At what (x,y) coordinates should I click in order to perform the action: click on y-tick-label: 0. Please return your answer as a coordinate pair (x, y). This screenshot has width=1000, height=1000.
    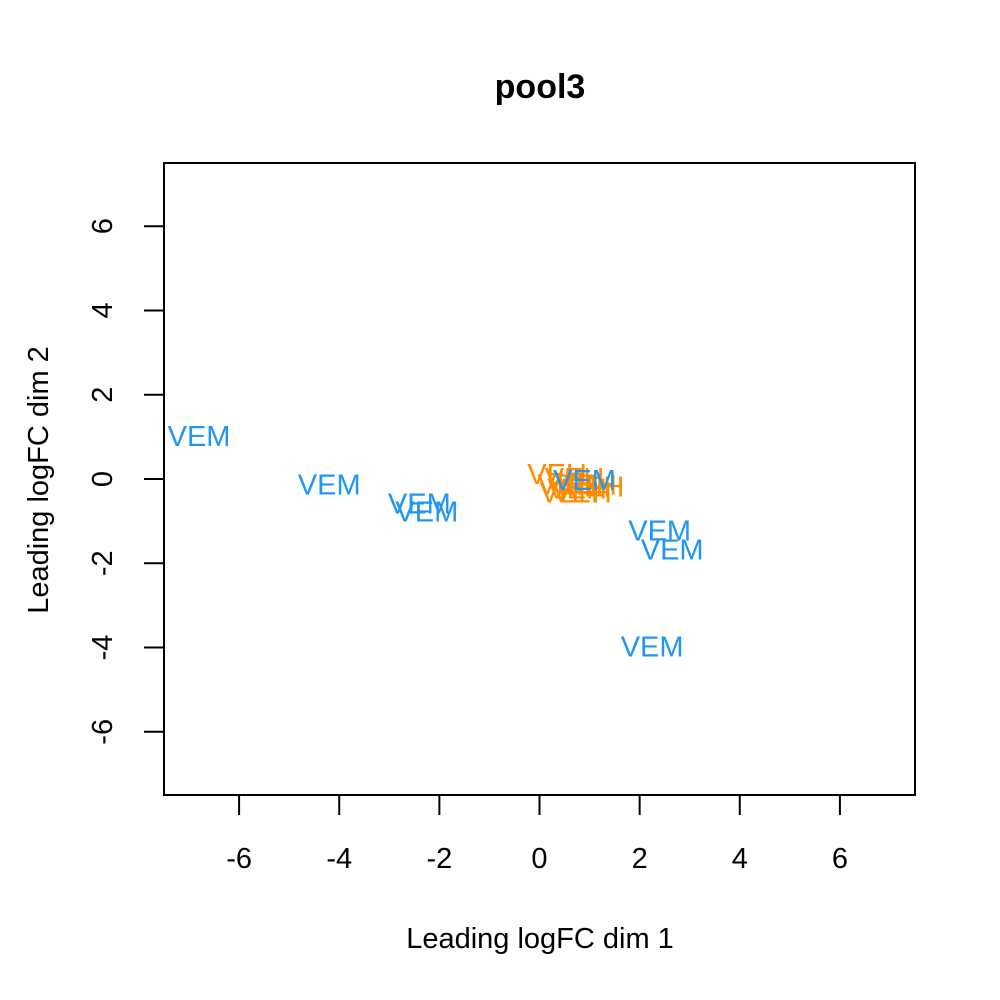
    Looking at the image, I should click on (103, 479).